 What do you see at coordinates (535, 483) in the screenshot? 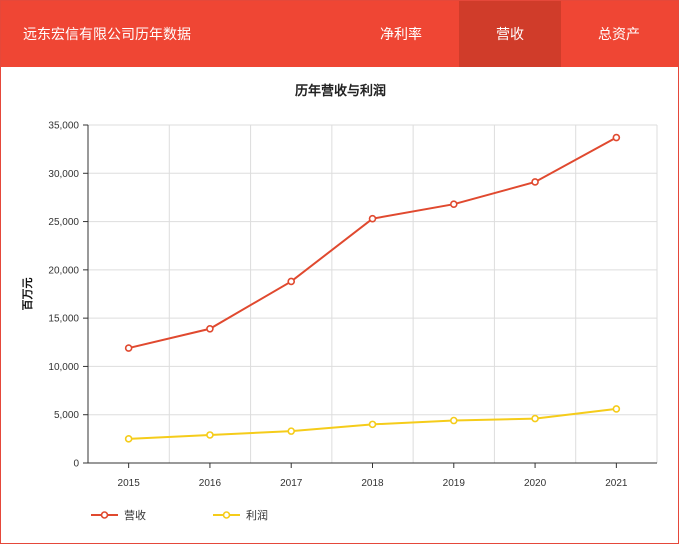
I see `x-tick-label: 2020` at bounding box center [535, 483].